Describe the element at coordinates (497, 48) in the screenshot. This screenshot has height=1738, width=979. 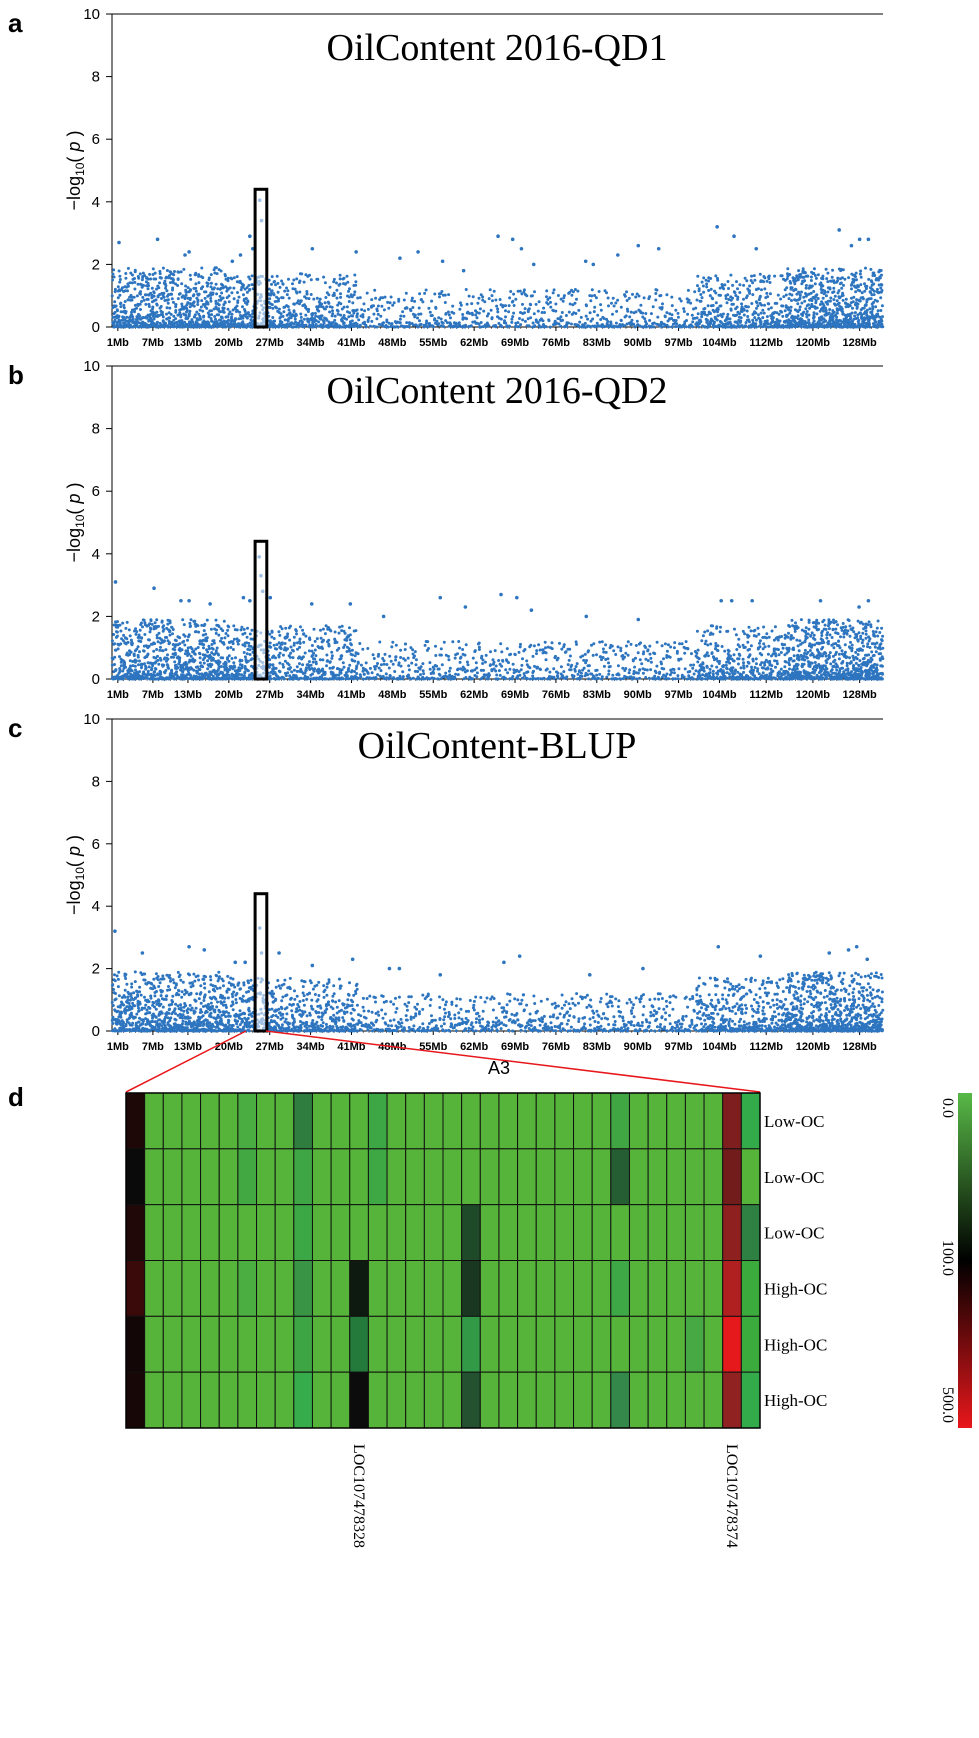
I see `chart-title: OilContent 2016-QD1` at that location.